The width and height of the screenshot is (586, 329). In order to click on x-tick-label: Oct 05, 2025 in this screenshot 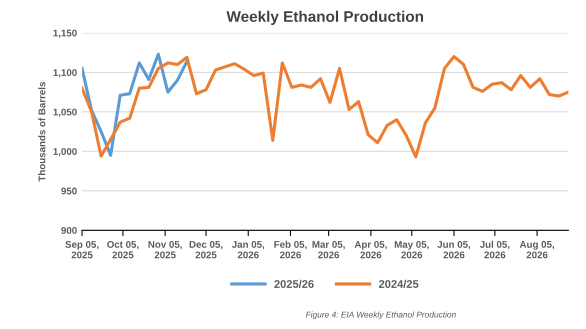, I will do `click(122, 249)`.